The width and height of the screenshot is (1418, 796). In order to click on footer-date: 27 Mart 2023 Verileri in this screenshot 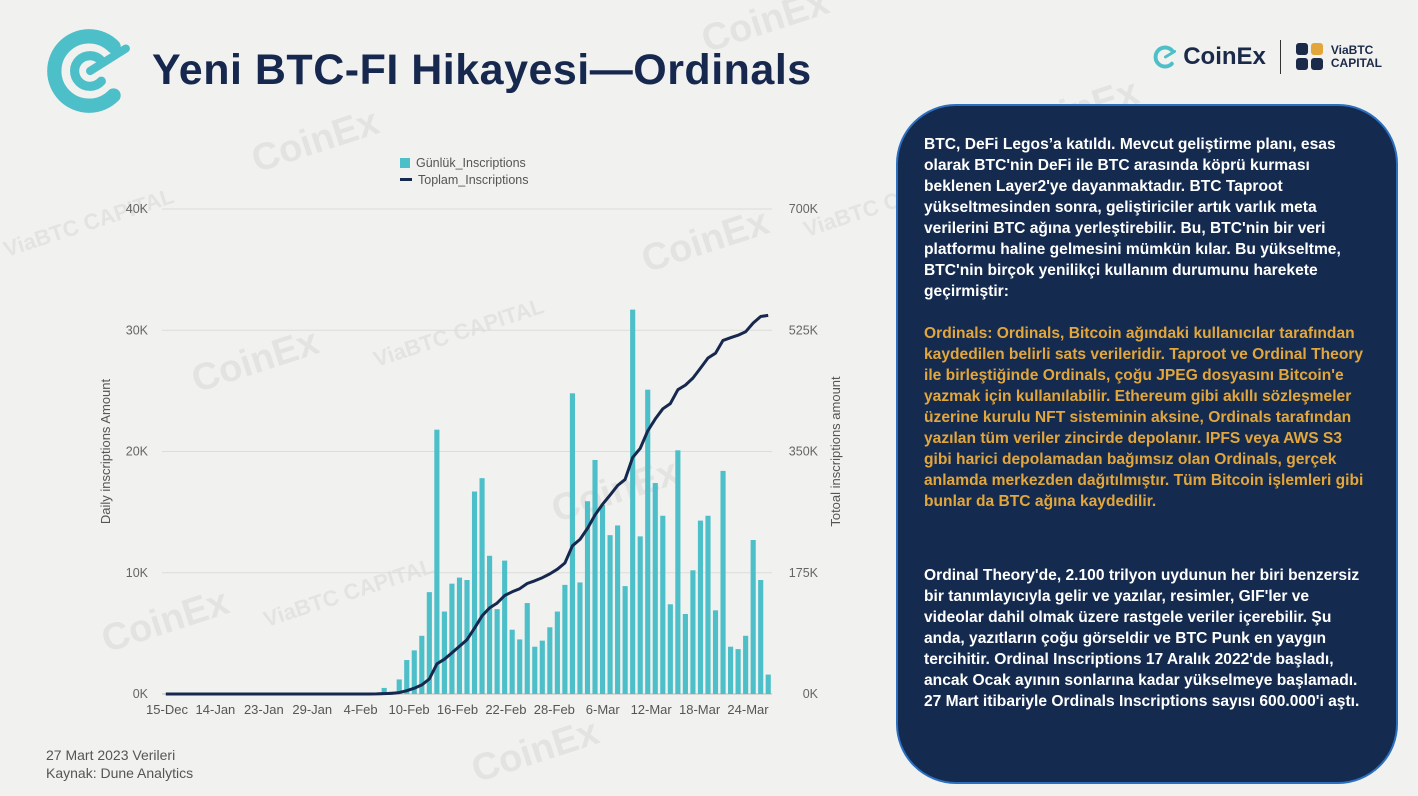, I will do `click(111, 755)`.